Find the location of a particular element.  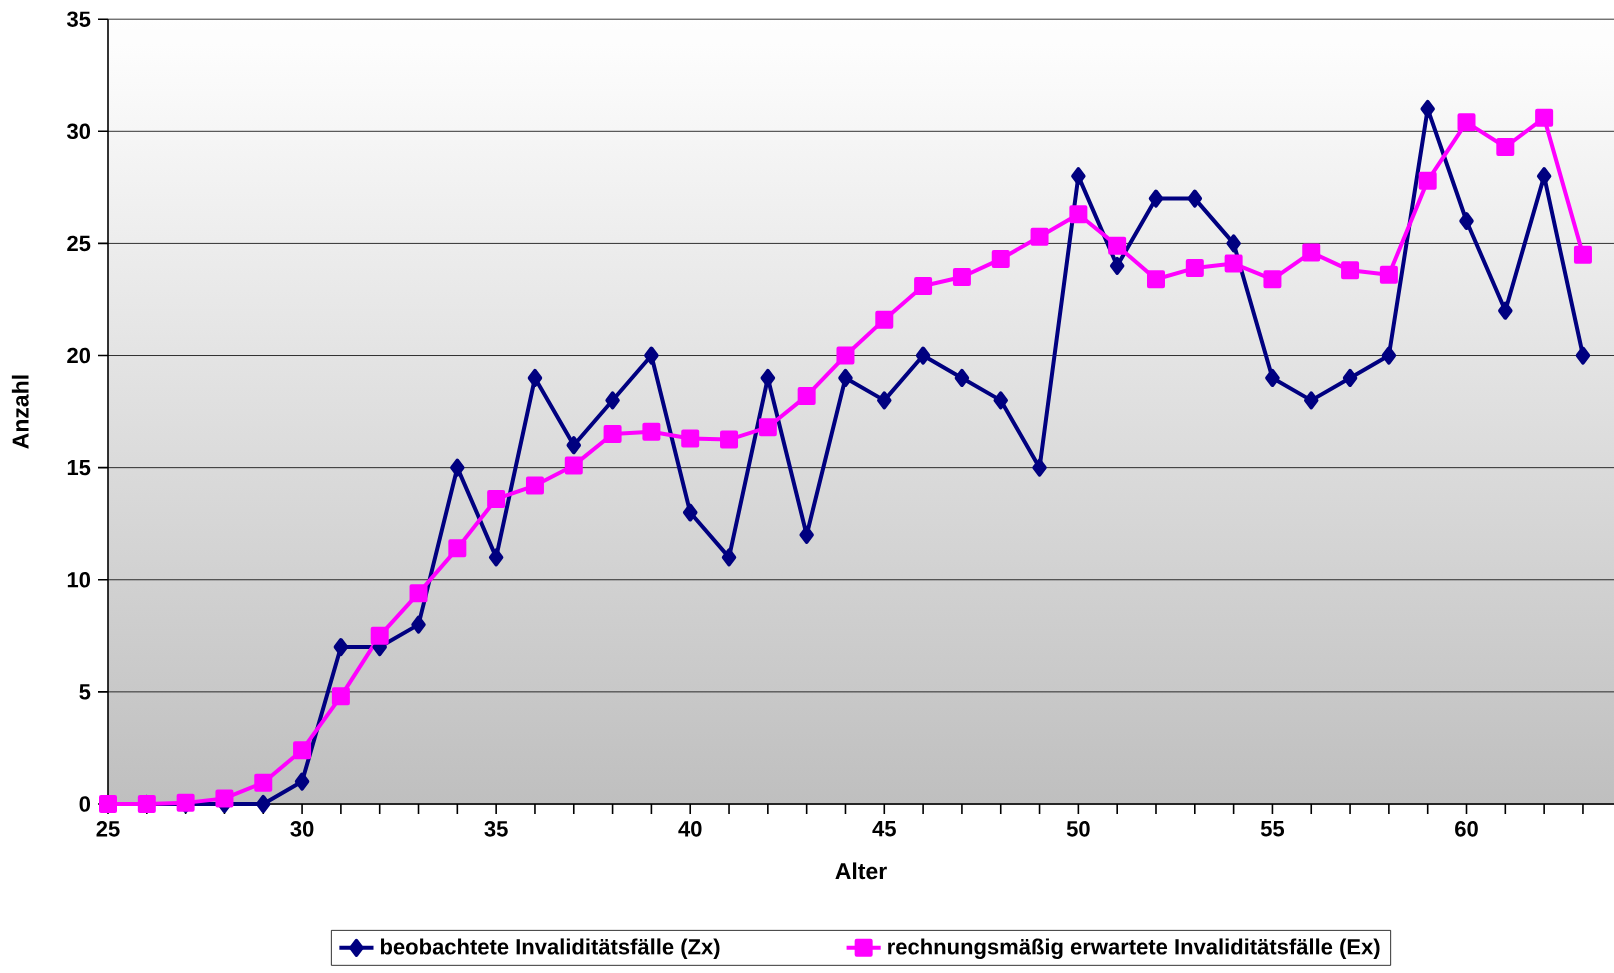

y-tick-label: 35 is located at coordinates (78, 19).